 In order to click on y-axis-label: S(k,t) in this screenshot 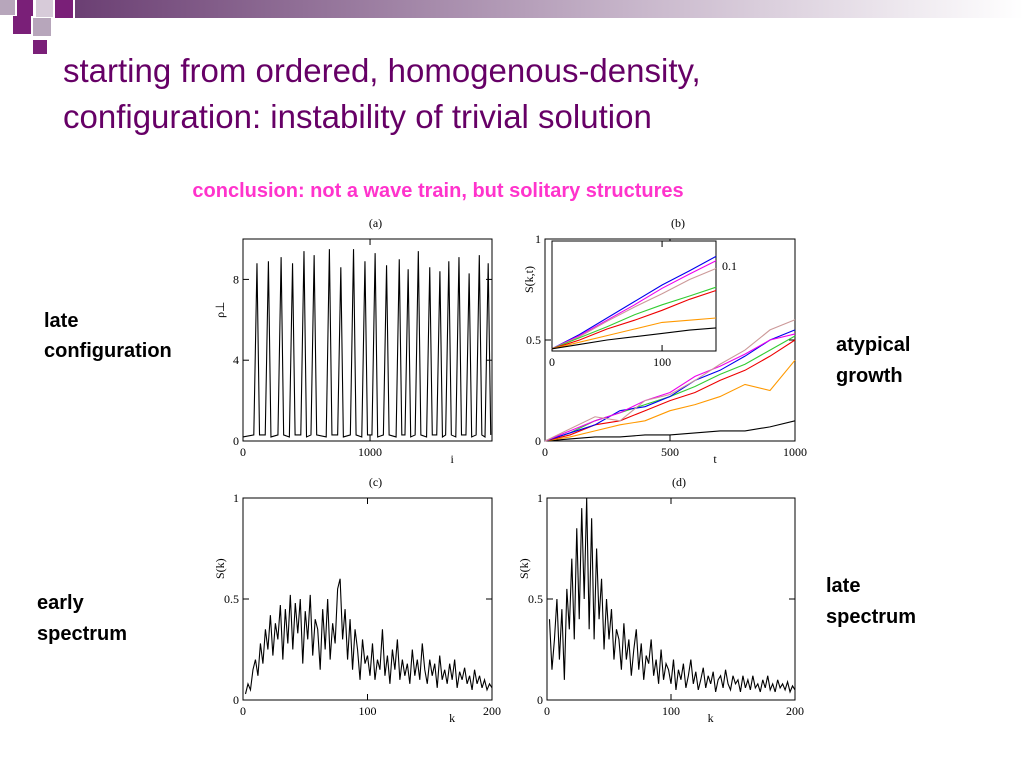, I will do `click(529, 279)`.